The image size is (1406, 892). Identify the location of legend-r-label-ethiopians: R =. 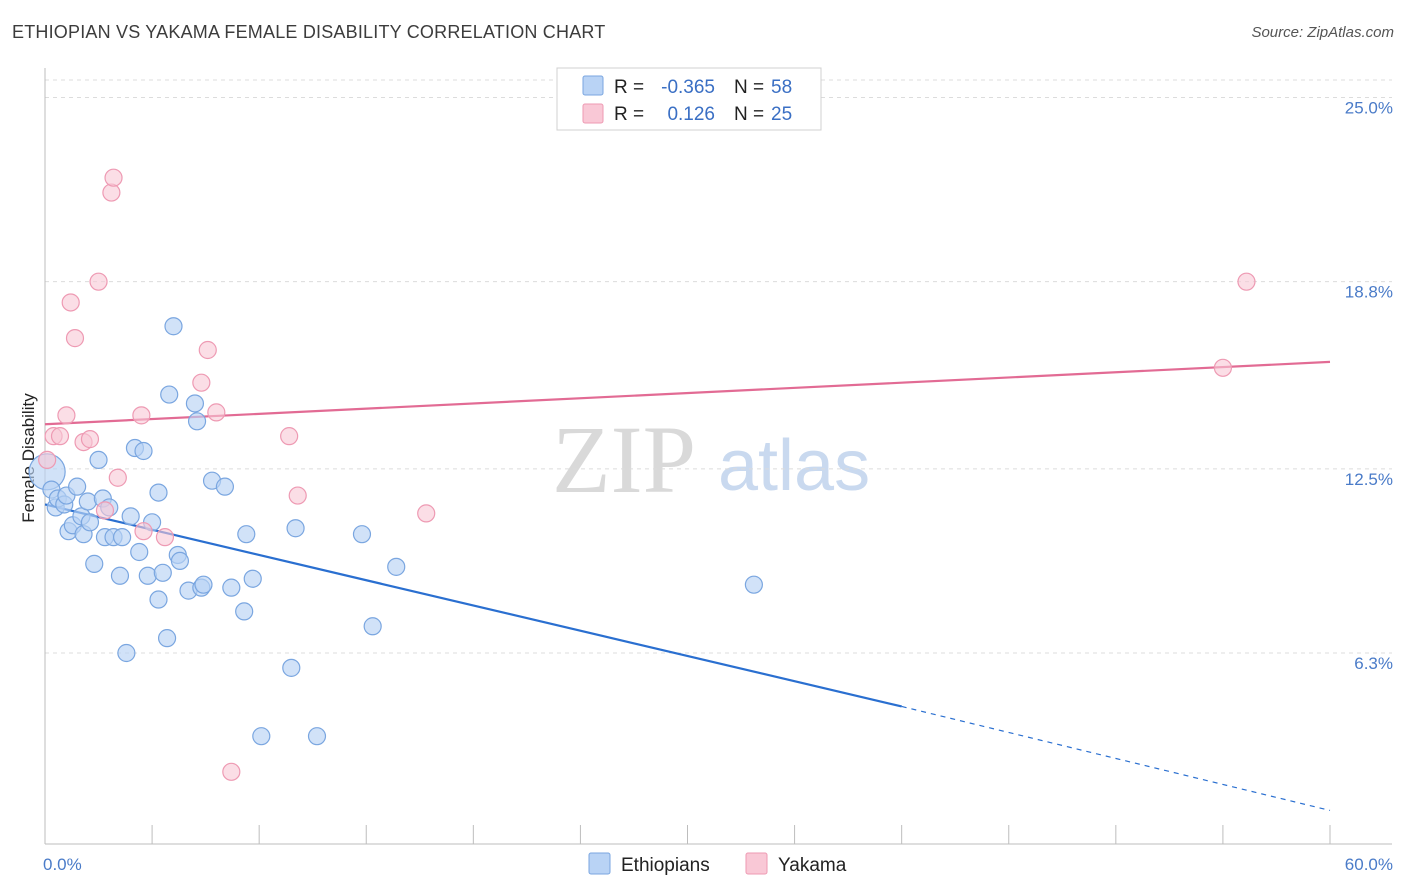
(629, 87).